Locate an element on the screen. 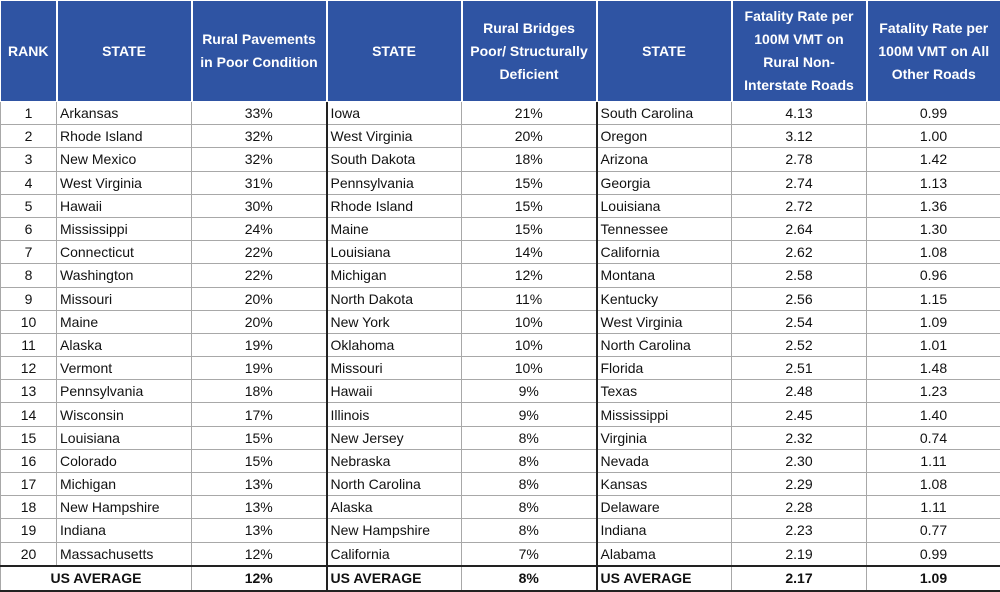  fatality-state-cell: Georgia is located at coordinates (664, 182).